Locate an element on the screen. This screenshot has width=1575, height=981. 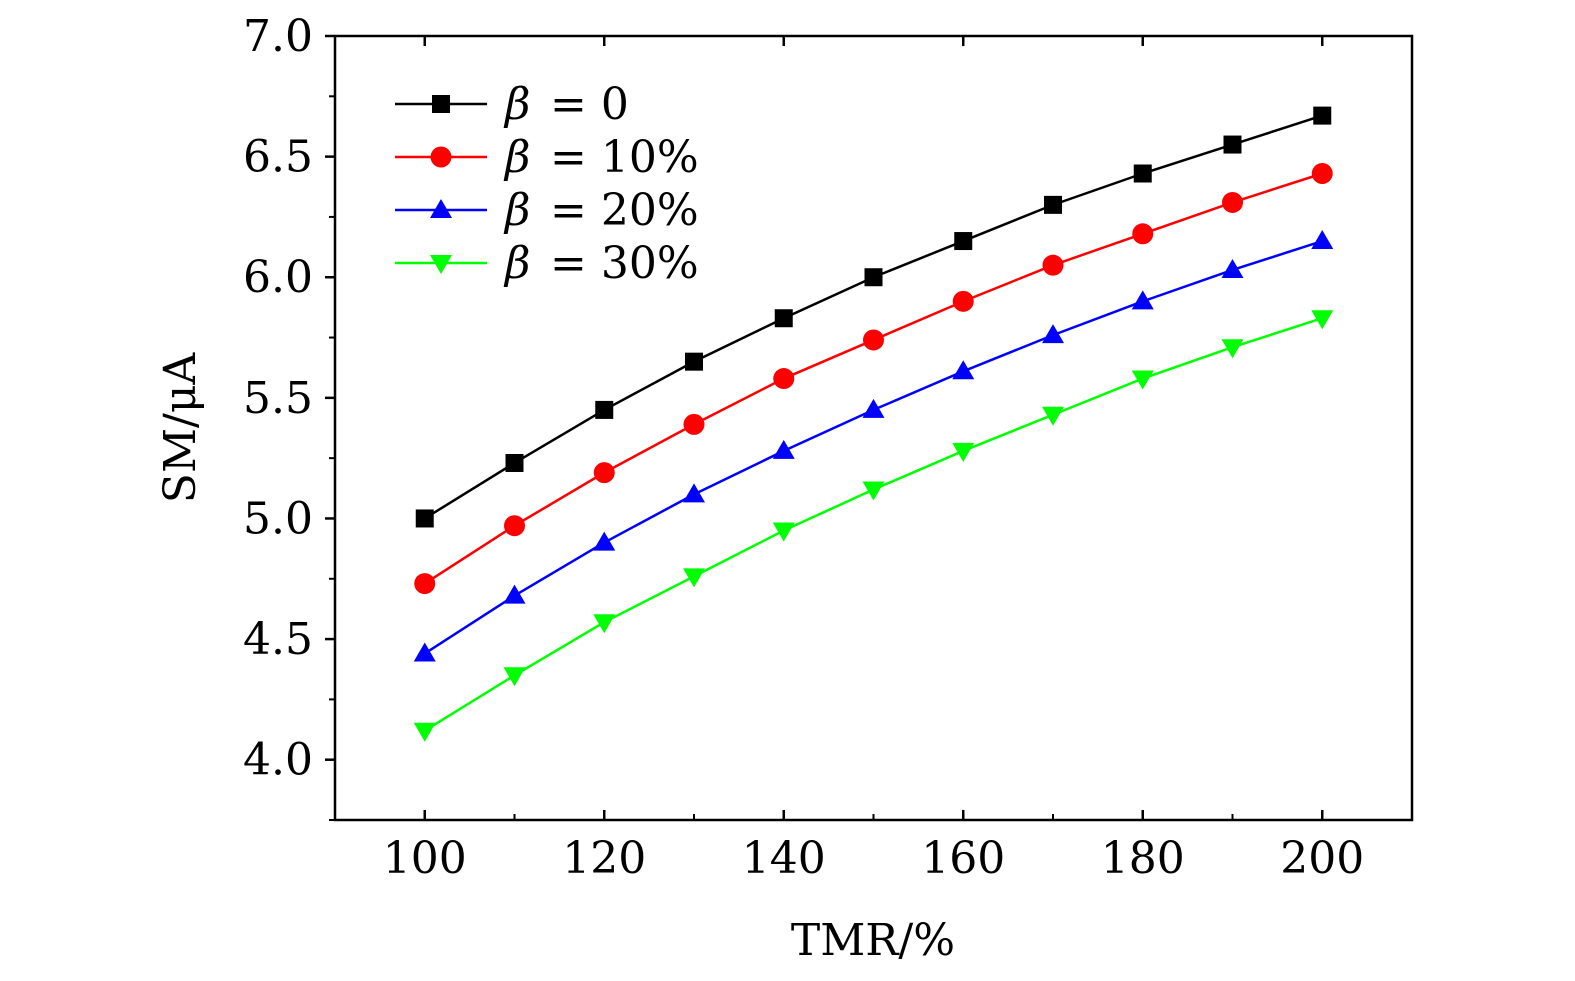
y-axis: 4.0 4.5 5.0 5.5 6.0 6.5 7.0 is located at coordinates (289, 416).